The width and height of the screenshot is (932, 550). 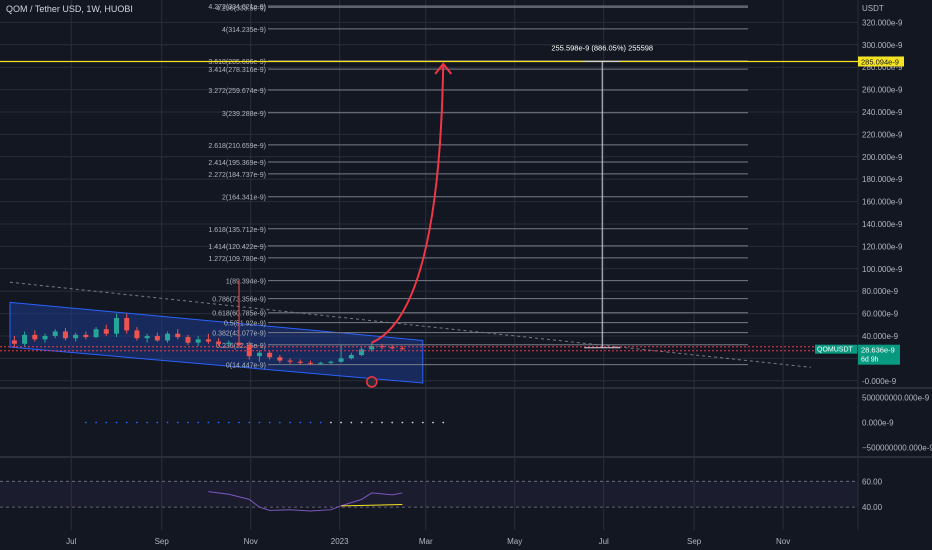 What do you see at coordinates (237, 175) in the screenshot?
I see `fib-level-label: 2.272(184.737e-9)` at bounding box center [237, 175].